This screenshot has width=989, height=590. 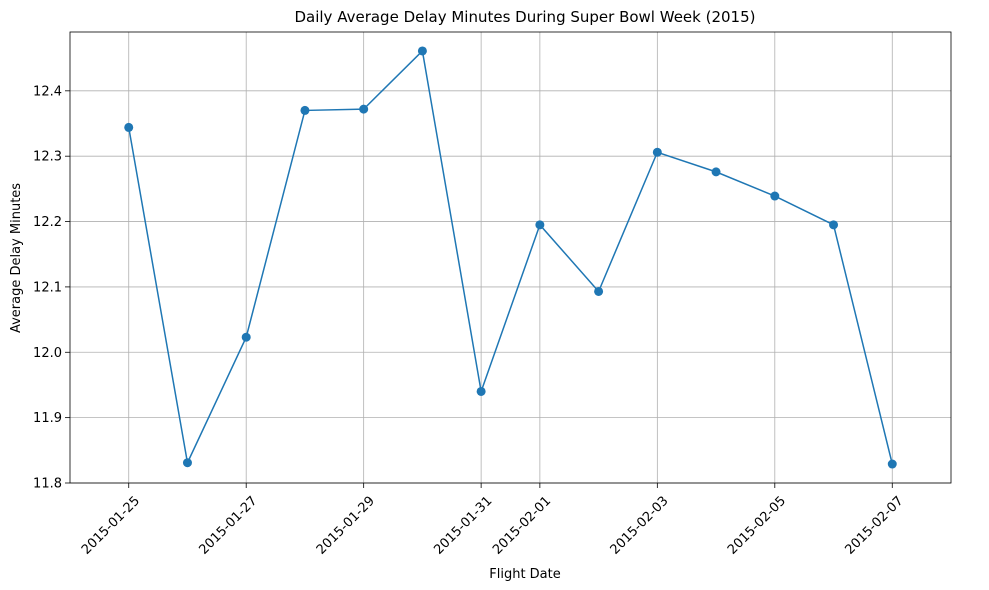 What do you see at coordinates (346, 526) in the screenshot?
I see `x-tick-label: 2015-01-29` at bounding box center [346, 526].